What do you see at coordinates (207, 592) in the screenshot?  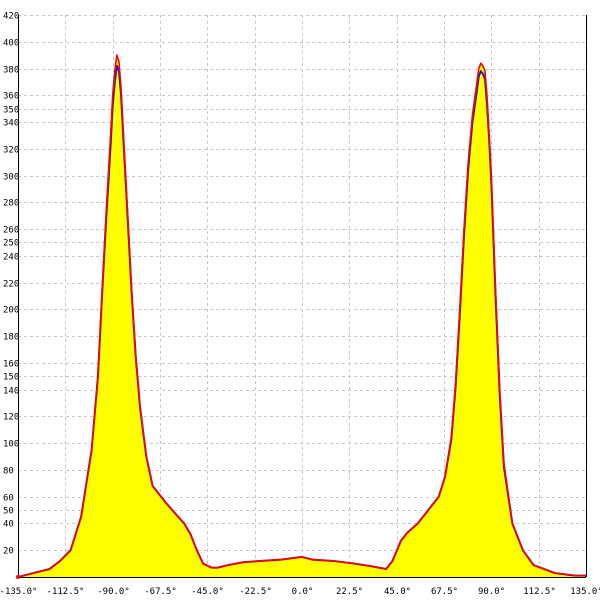 I see `x-tick-label: -45.0°` at bounding box center [207, 592].